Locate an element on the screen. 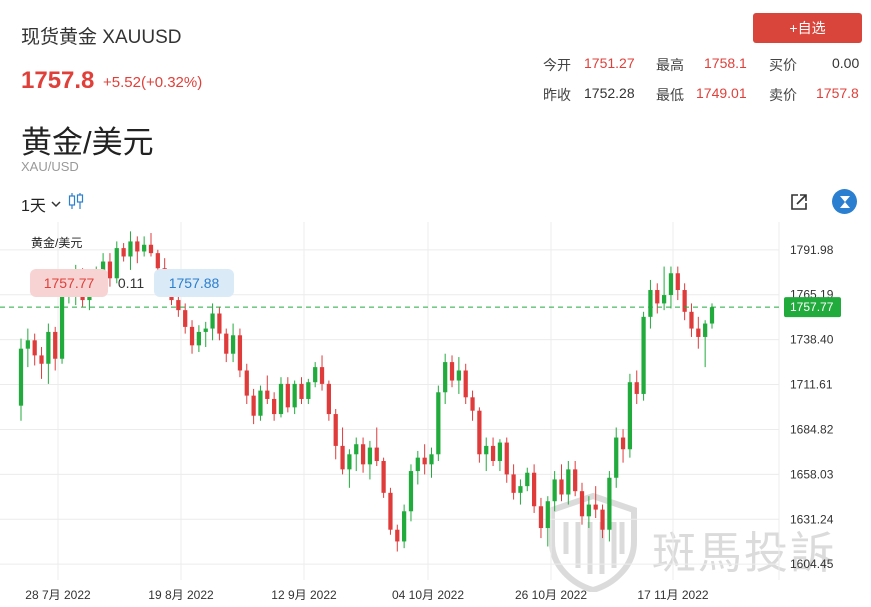 Image resolution: width=871 pixels, height=607 pixels. low-label: 最低 is located at coordinates (670, 95).